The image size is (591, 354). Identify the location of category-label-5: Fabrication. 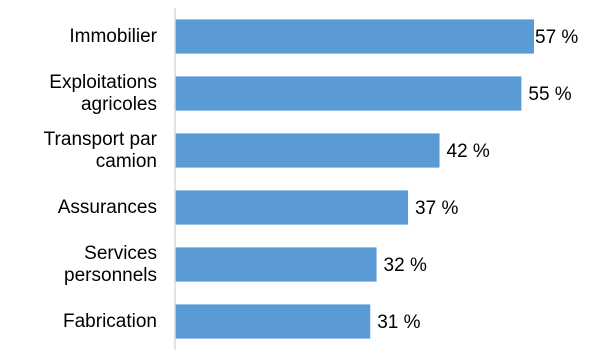
(110, 321).